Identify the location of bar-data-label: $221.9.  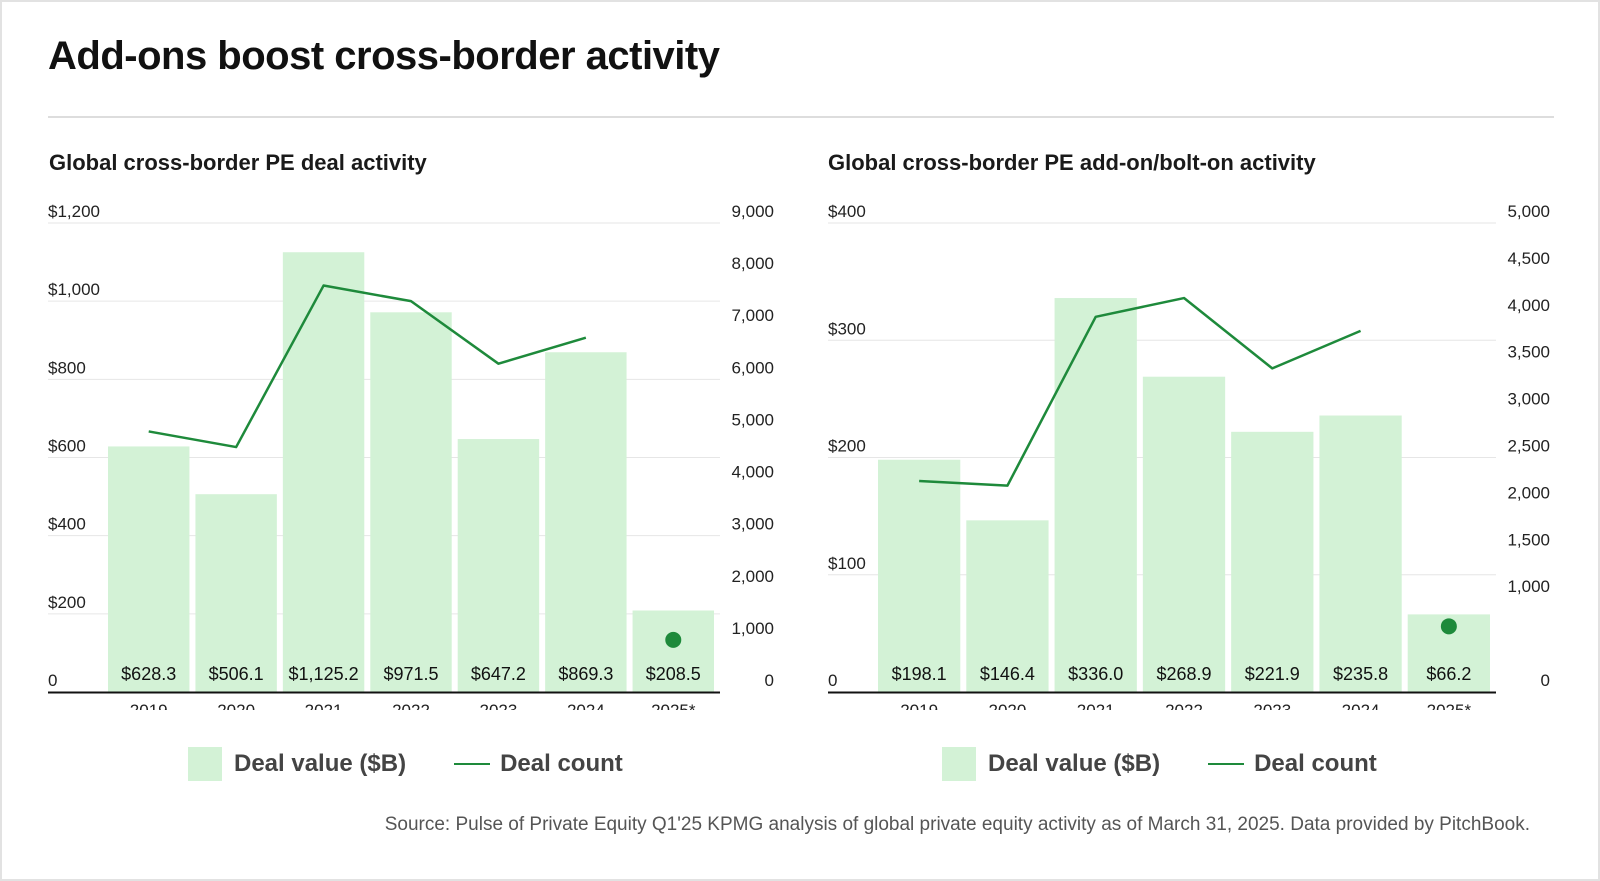
(1272, 674).